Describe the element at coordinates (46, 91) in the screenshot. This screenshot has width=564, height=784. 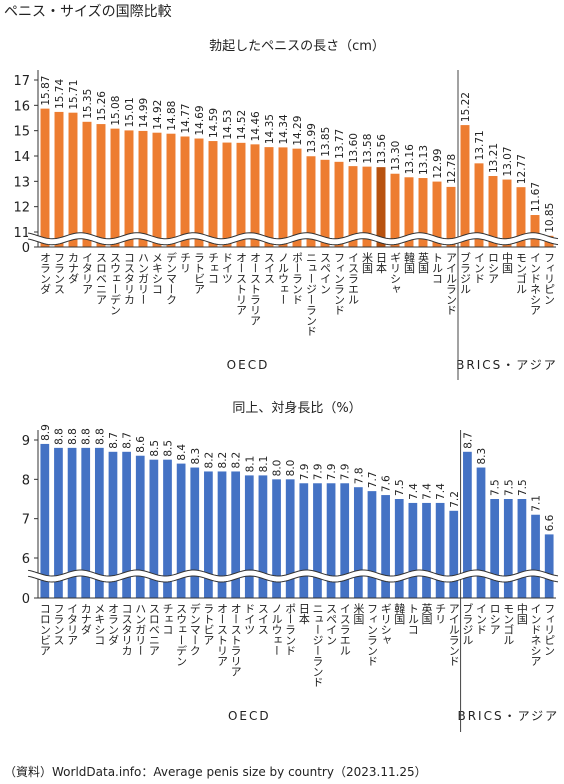
I see `value-label: 15.87` at that location.